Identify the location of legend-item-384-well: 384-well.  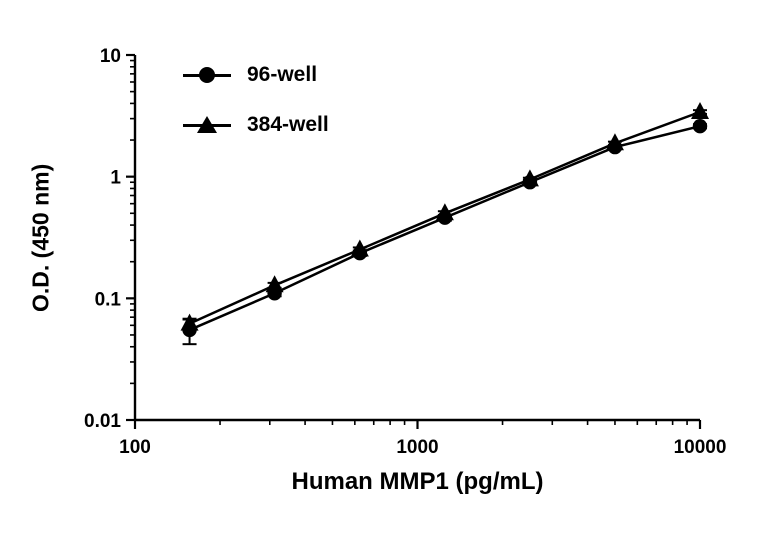
(256, 125).